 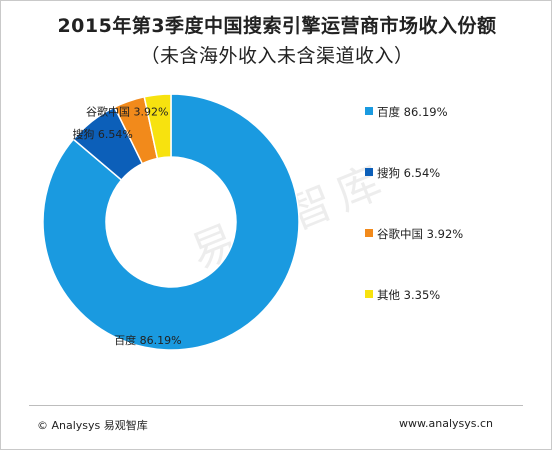 What do you see at coordinates (277, 56) in the screenshot?
I see `chart-subtitle: （未含海外收入未含渠道收入）` at bounding box center [277, 56].